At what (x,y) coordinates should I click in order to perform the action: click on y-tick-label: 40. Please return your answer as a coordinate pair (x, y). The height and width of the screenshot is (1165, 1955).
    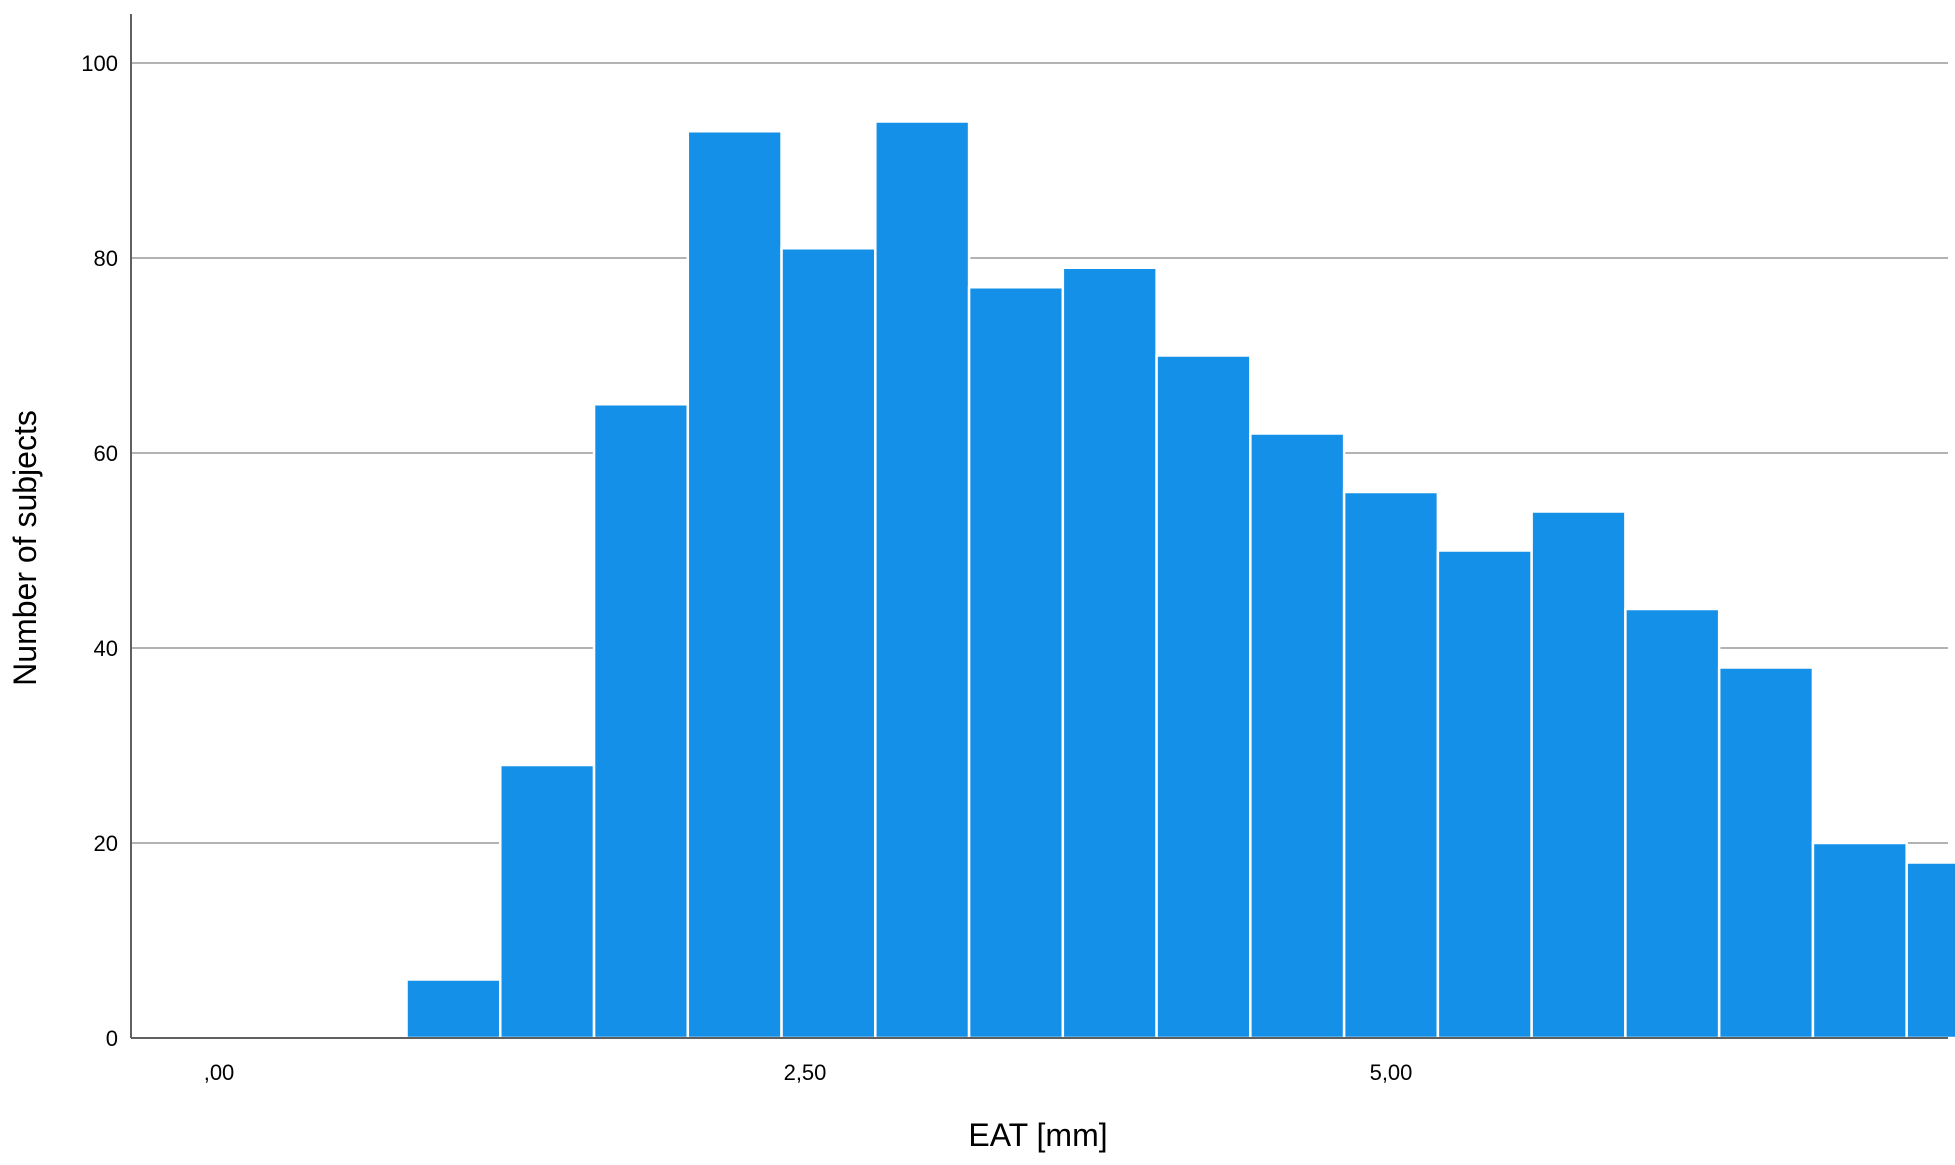
    Looking at the image, I should click on (106, 648).